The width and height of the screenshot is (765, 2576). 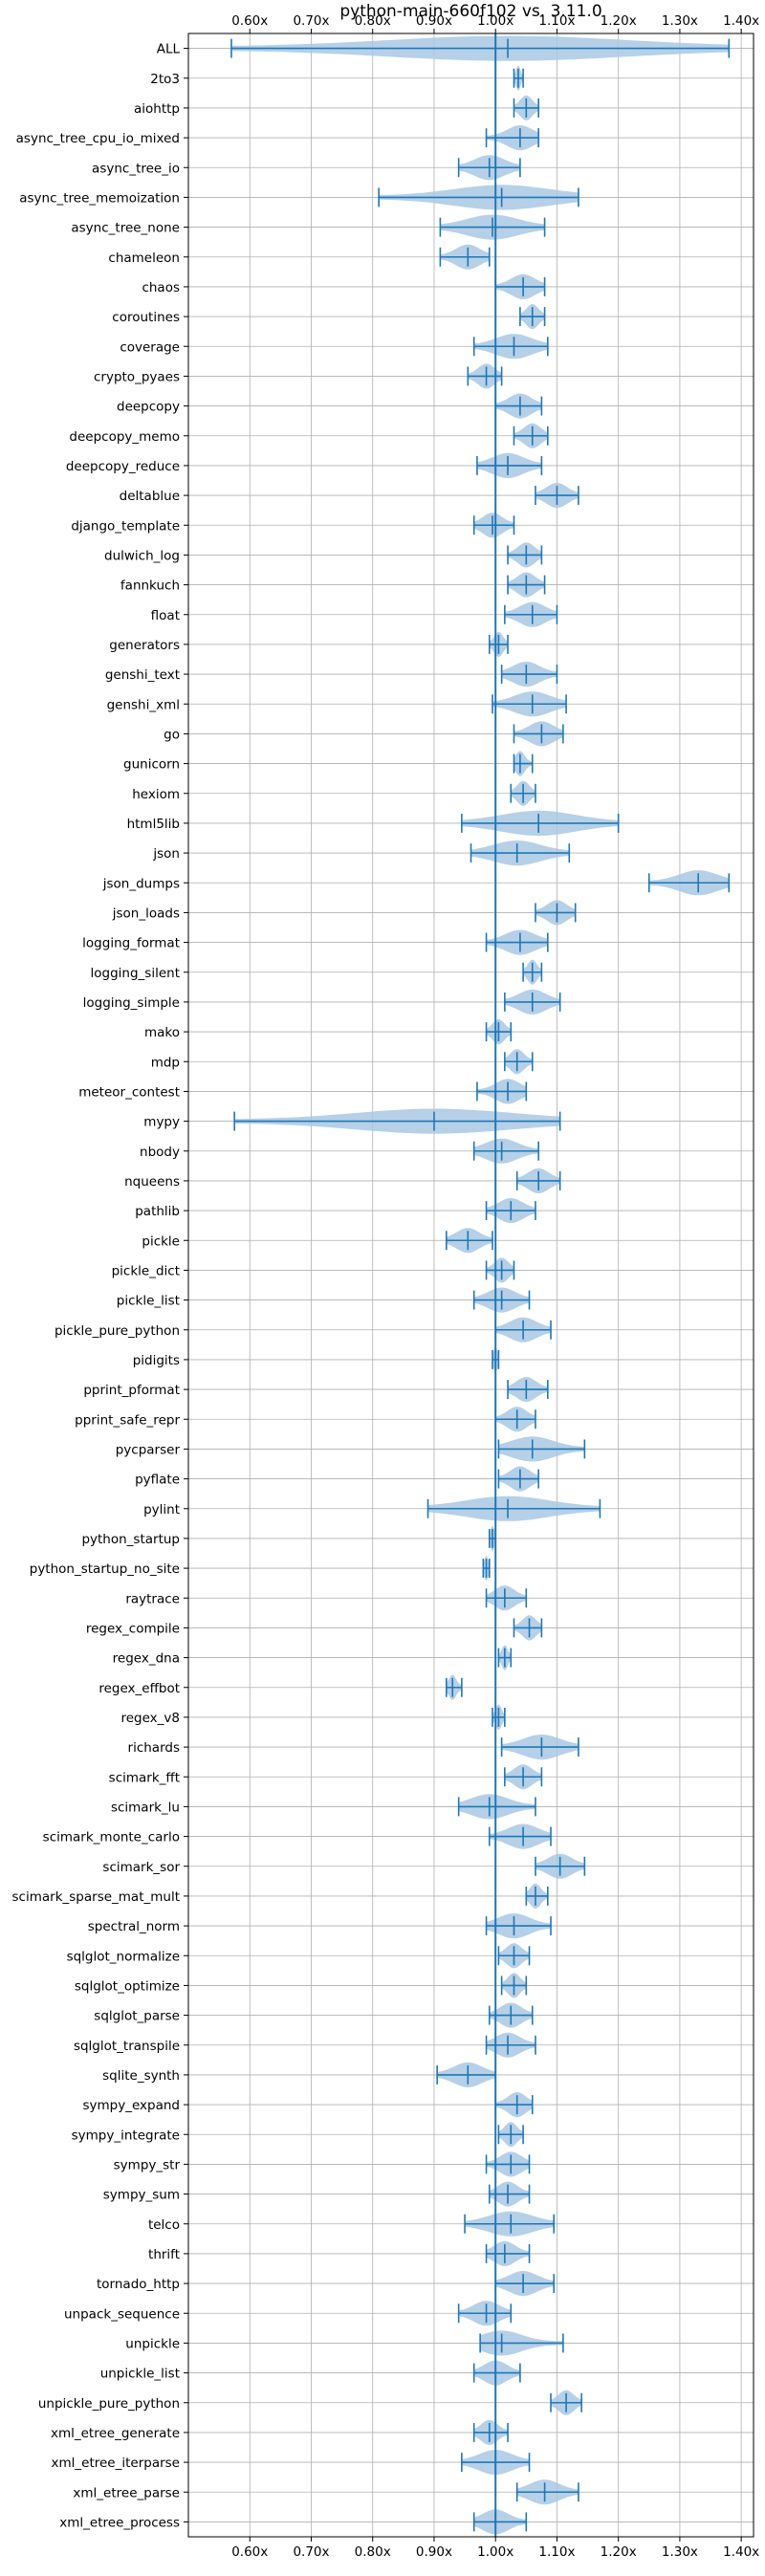 What do you see at coordinates (141, 1867) in the screenshot?
I see `benchmark-label: scimark_sor` at bounding box center [141, 1867].